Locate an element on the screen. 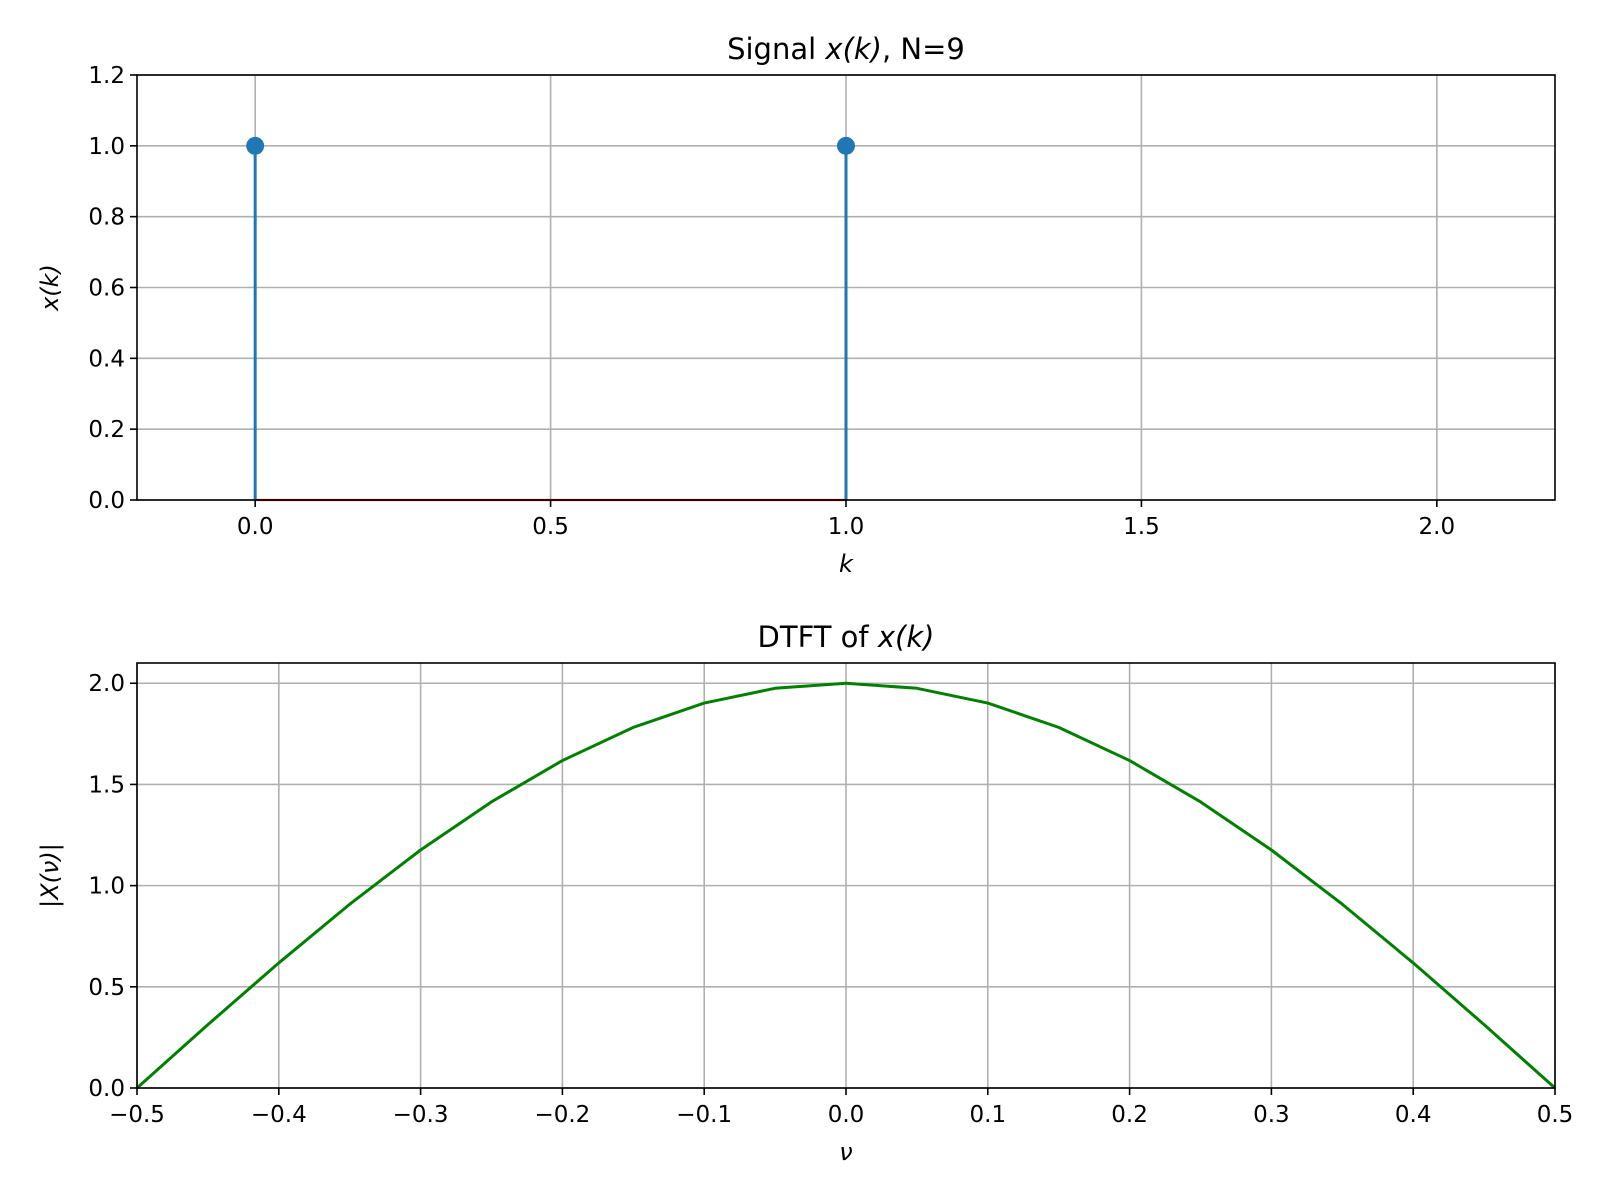 The image size is (1600, 1200). signal-y-axis-label: x(k) is located at coordinates (50, 288).